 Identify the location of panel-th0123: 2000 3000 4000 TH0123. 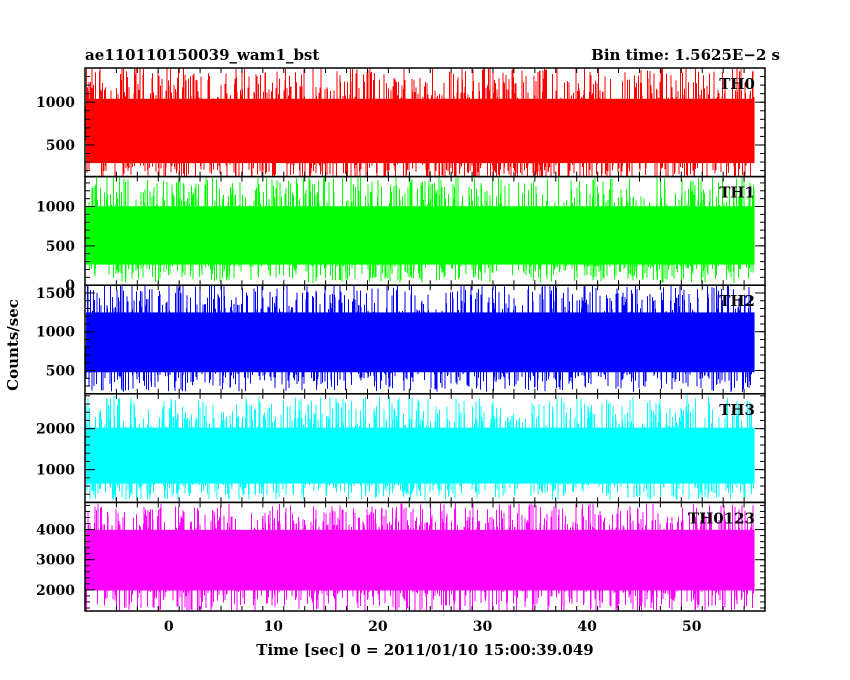
(401, 556).